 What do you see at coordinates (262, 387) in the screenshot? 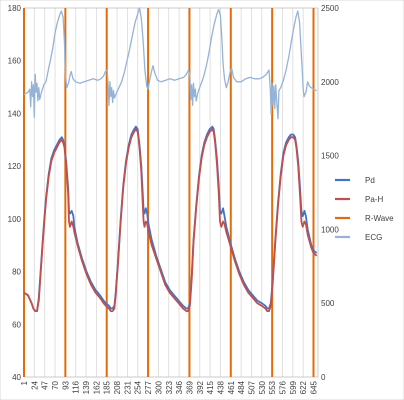
I see `x-tick-label: 530` at bounding box center [262, 387].